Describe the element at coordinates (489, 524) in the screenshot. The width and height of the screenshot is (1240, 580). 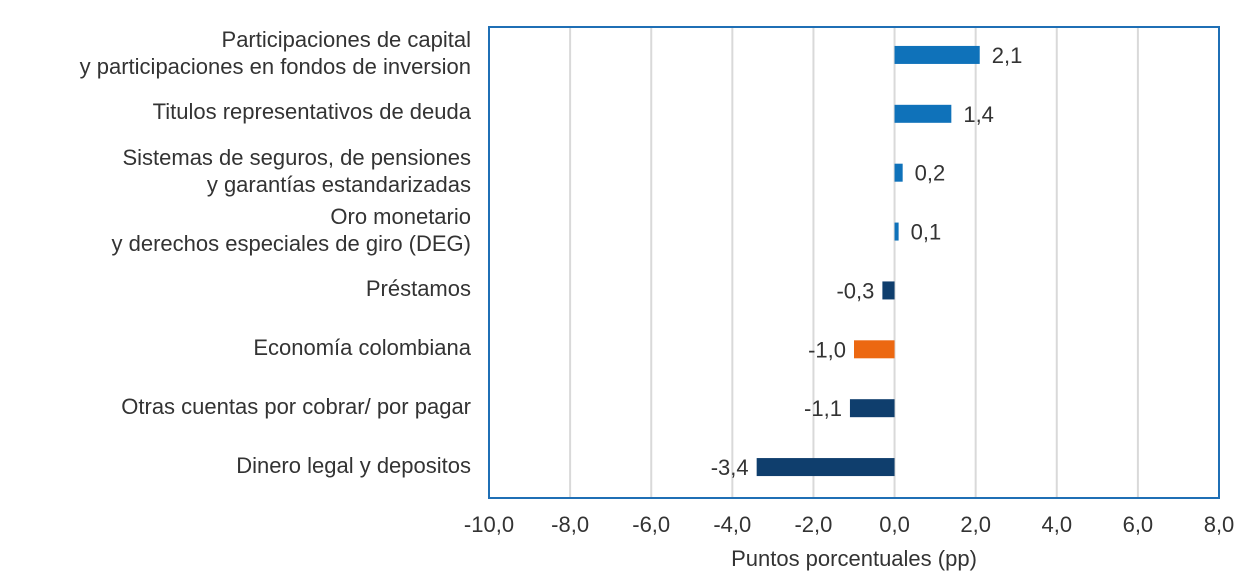
I see `x-tick-label: -10,0` at that location.